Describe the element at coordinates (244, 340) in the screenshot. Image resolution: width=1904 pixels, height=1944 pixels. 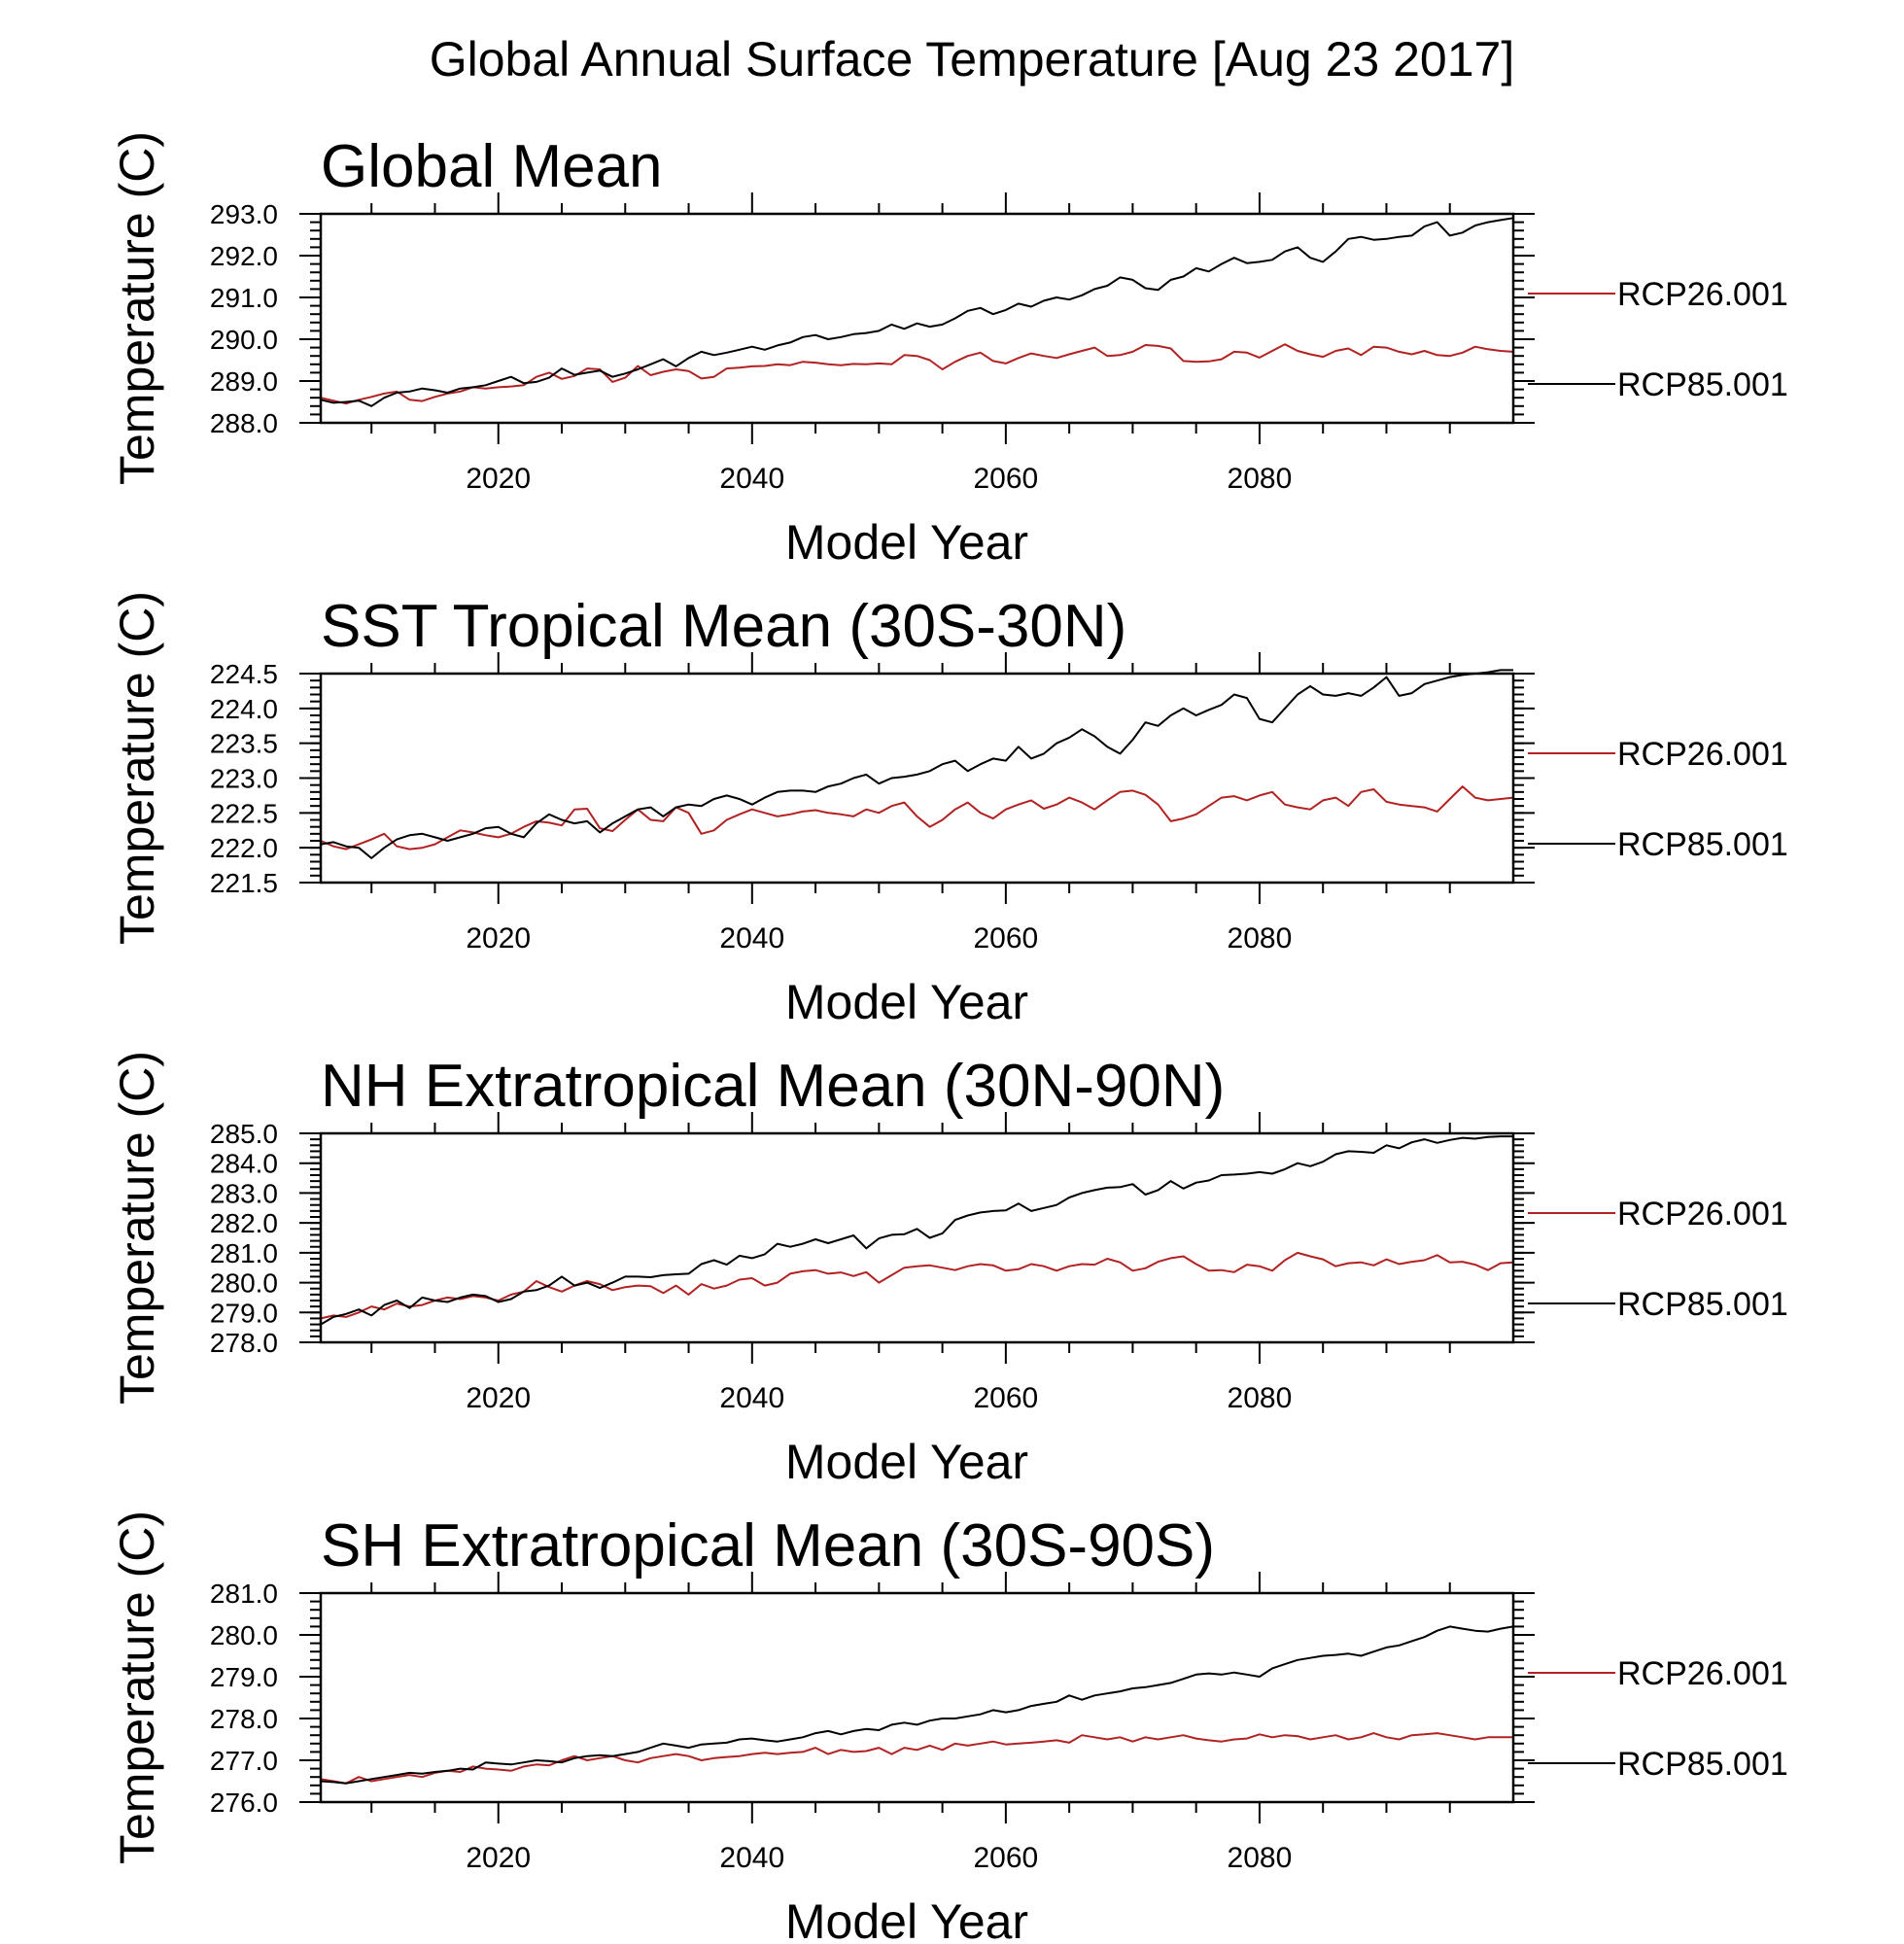
I see `y-tick-label: 290.0` at that location.